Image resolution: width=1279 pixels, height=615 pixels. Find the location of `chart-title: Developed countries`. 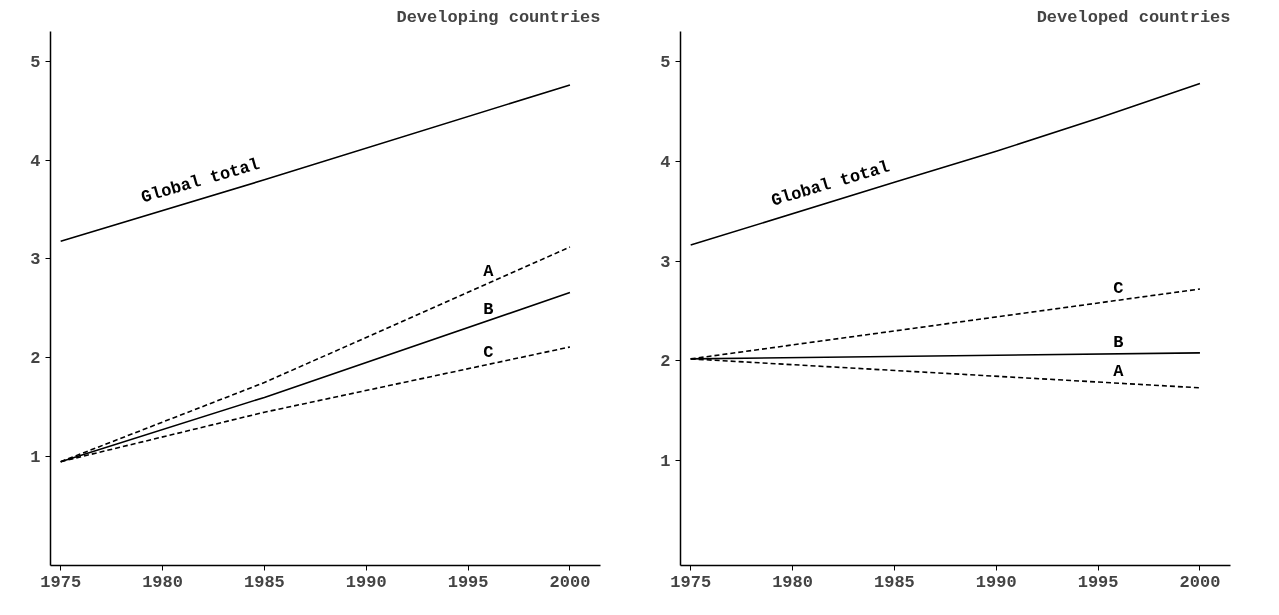

chart-title: Developed countries is located at coordinates (1133, 17).